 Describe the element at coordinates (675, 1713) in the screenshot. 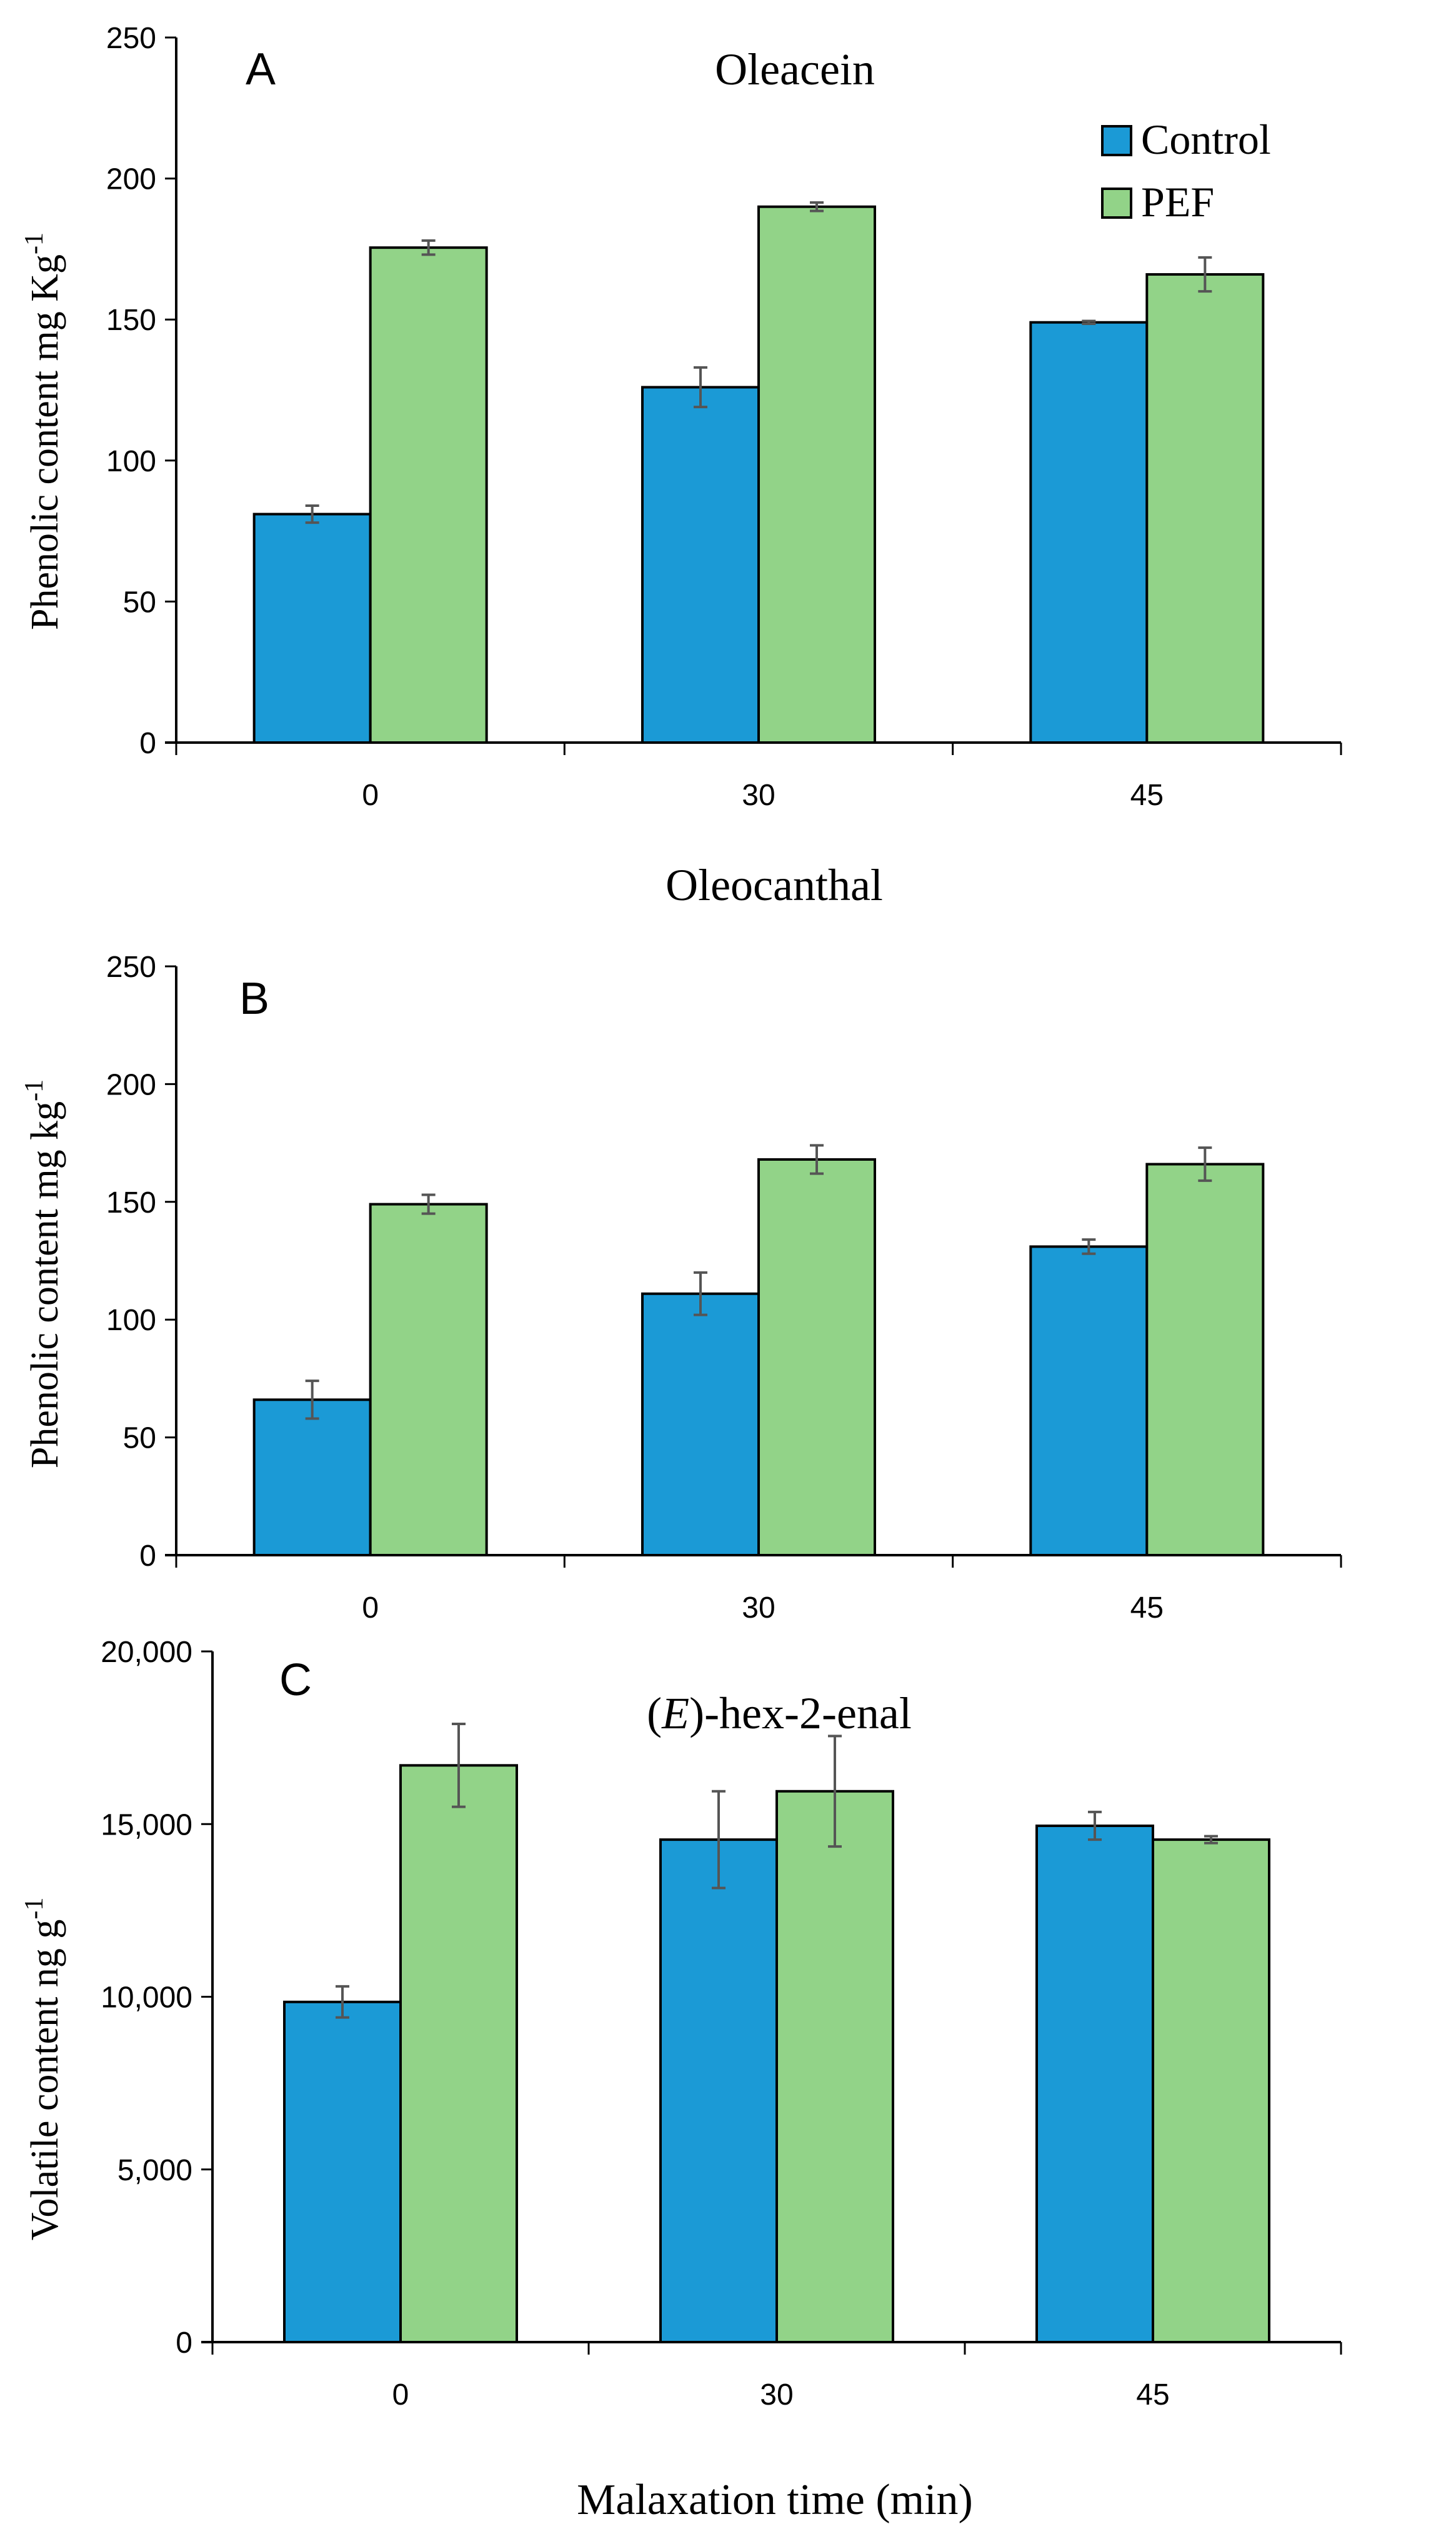

I see `chart-title-hexenal-italic: E` at that location.